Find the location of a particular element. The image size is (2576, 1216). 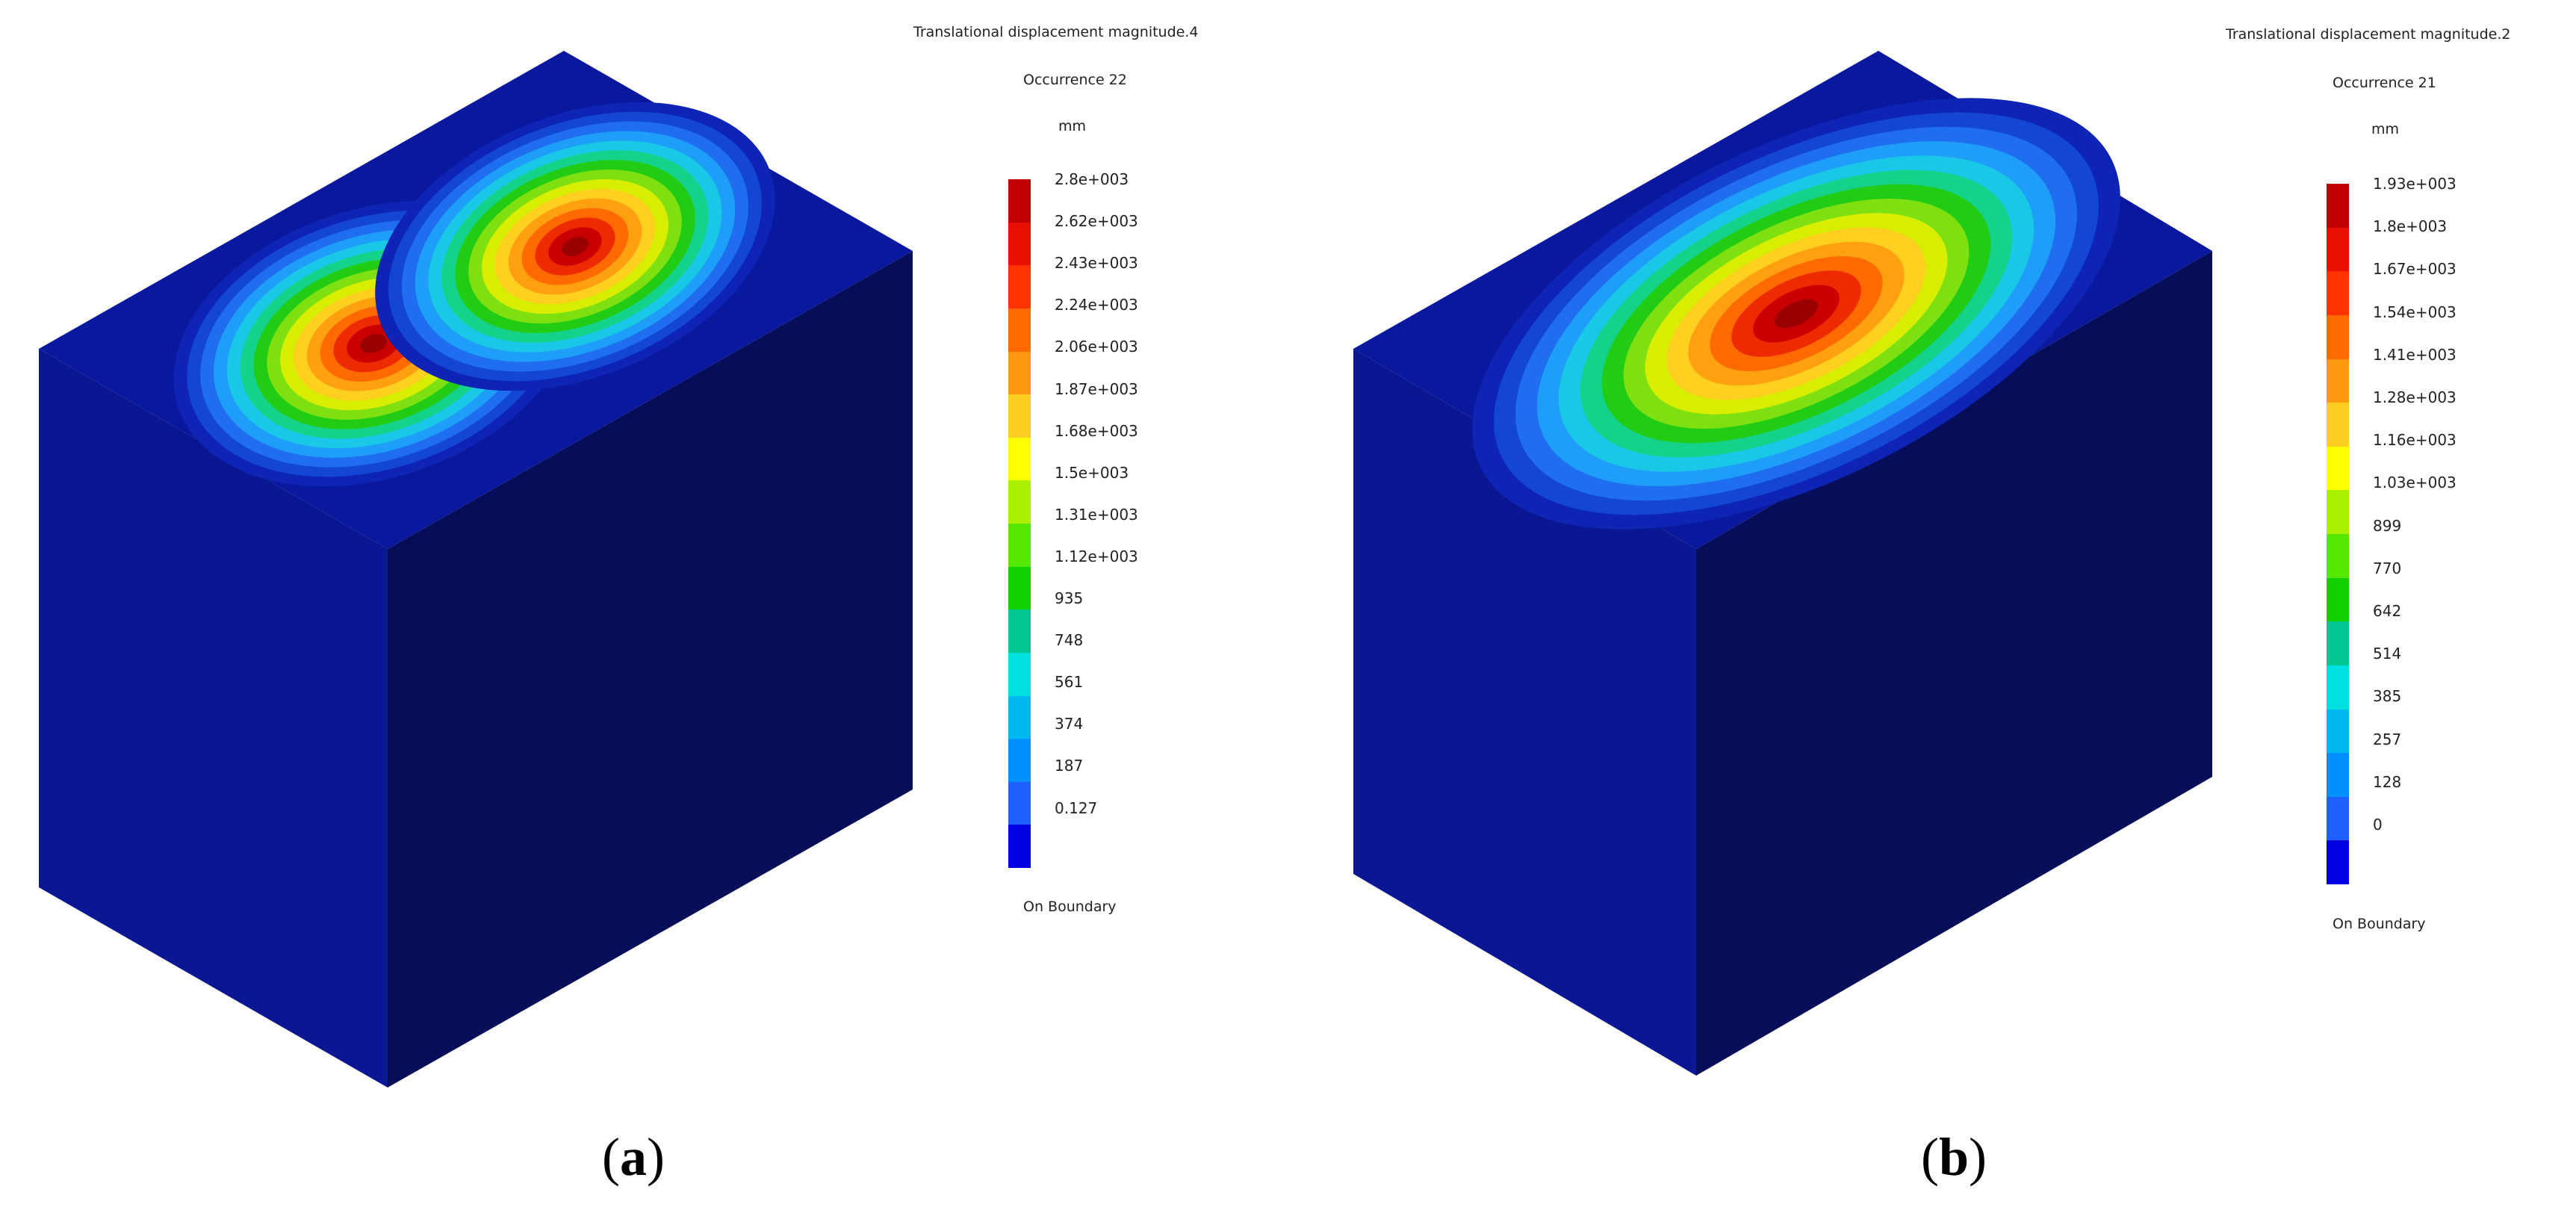

tick-label: 1.5e+003 is located at coordinates (1092, 472).